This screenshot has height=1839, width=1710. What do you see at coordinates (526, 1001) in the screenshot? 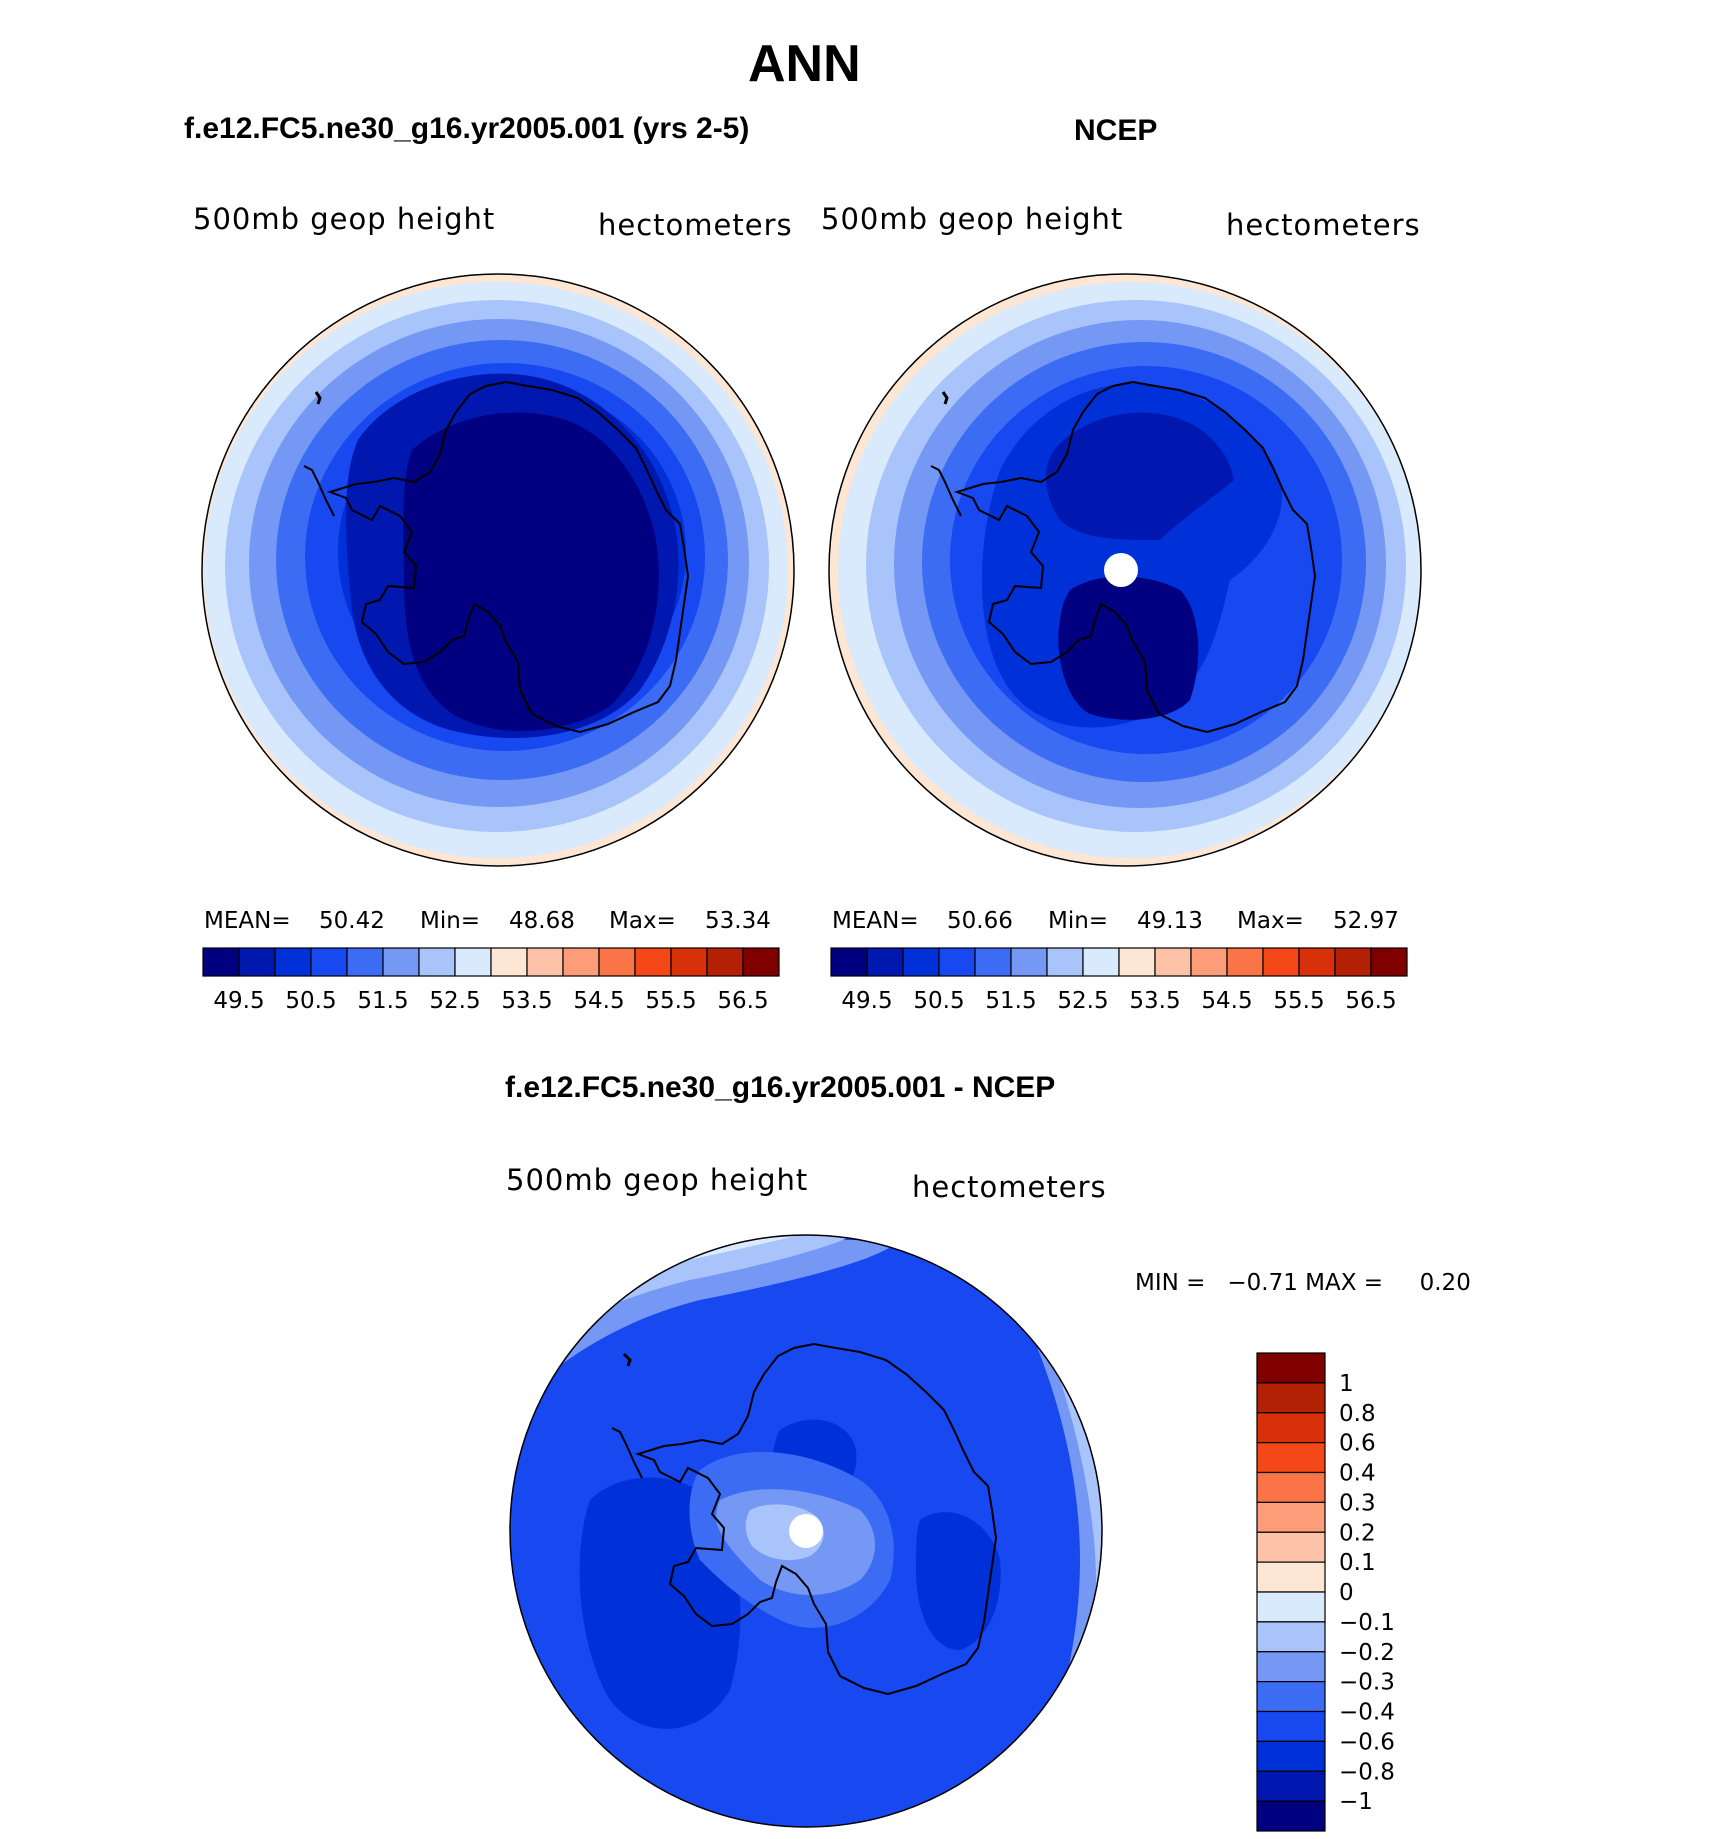
I see `colorbar-model-tick-label: 53.5` at bounding box center [526, 1001].